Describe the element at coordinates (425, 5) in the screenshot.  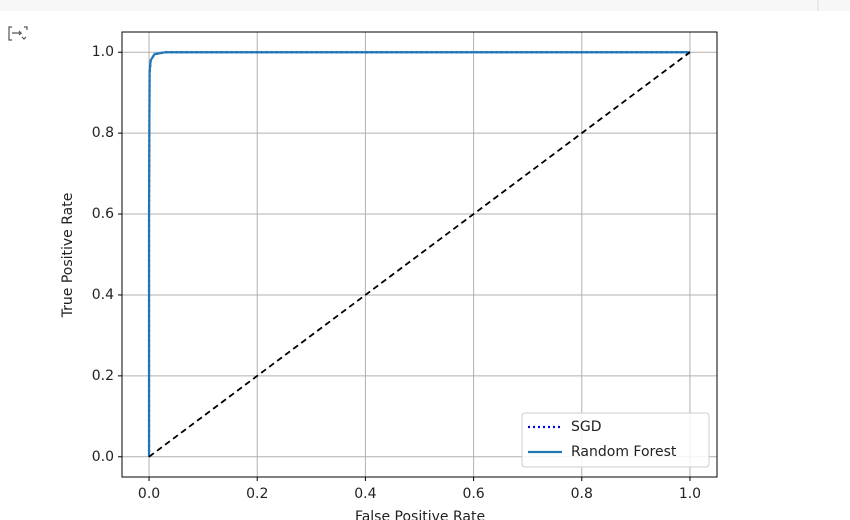
I see `toolbar-strip` at that location.